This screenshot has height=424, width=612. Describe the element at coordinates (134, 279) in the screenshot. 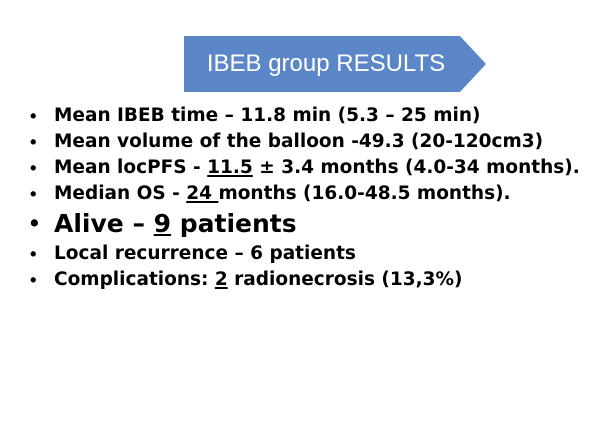

I see `complications-label: Complications:` at that location.